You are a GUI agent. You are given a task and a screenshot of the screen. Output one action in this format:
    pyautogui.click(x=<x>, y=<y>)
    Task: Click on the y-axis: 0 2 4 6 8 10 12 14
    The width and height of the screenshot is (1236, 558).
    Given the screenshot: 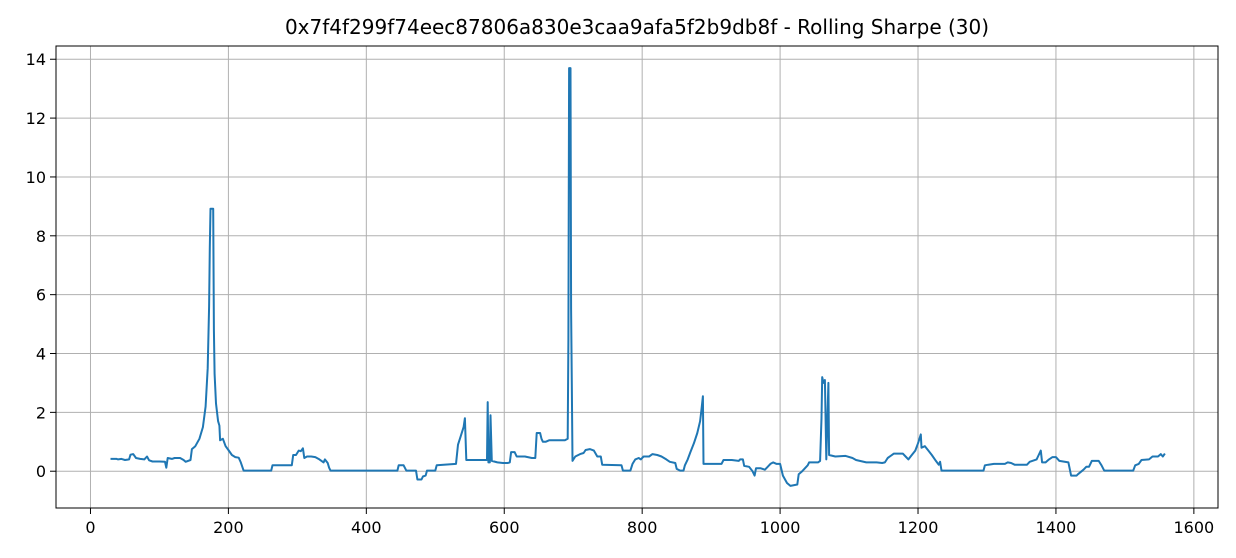 What is the action you would take?
    pyautogui.click(x=41, y=265)
    